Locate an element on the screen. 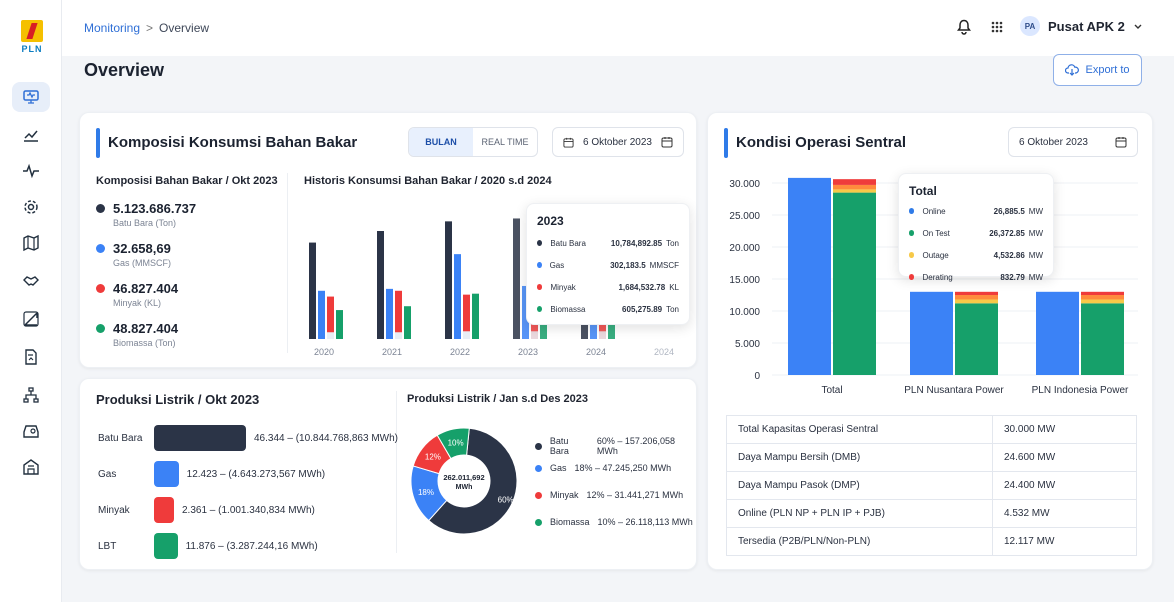 This screenshot has width=1174, height=602. tooltip-row-value: 26,885.5 is located at coordinates (1009, 211).